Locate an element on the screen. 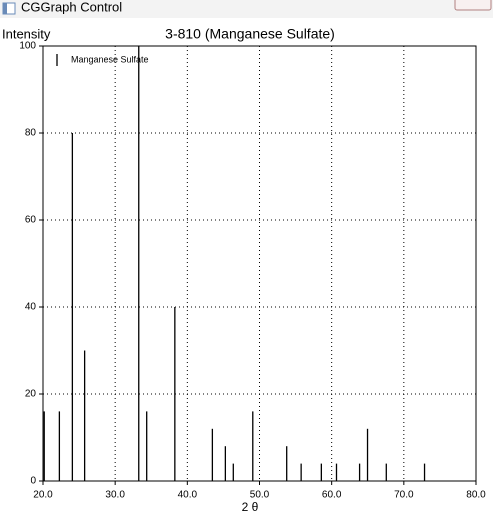  title-bar is located at coordinates (246, 9).